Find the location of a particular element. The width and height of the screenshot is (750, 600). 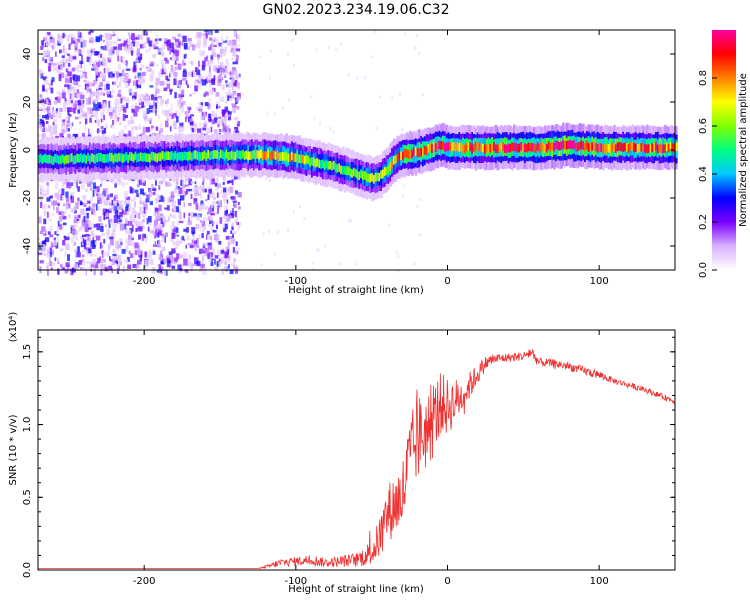

spectrogram-y-tick-label: 40 is located at coordinates (27, 54).